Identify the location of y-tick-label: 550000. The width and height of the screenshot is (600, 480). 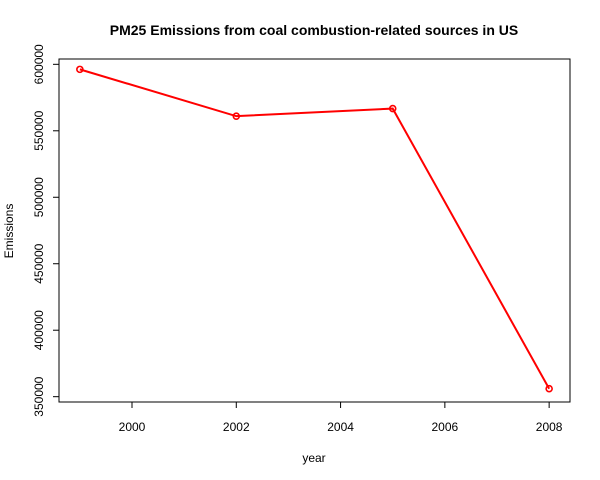
(39, 130).